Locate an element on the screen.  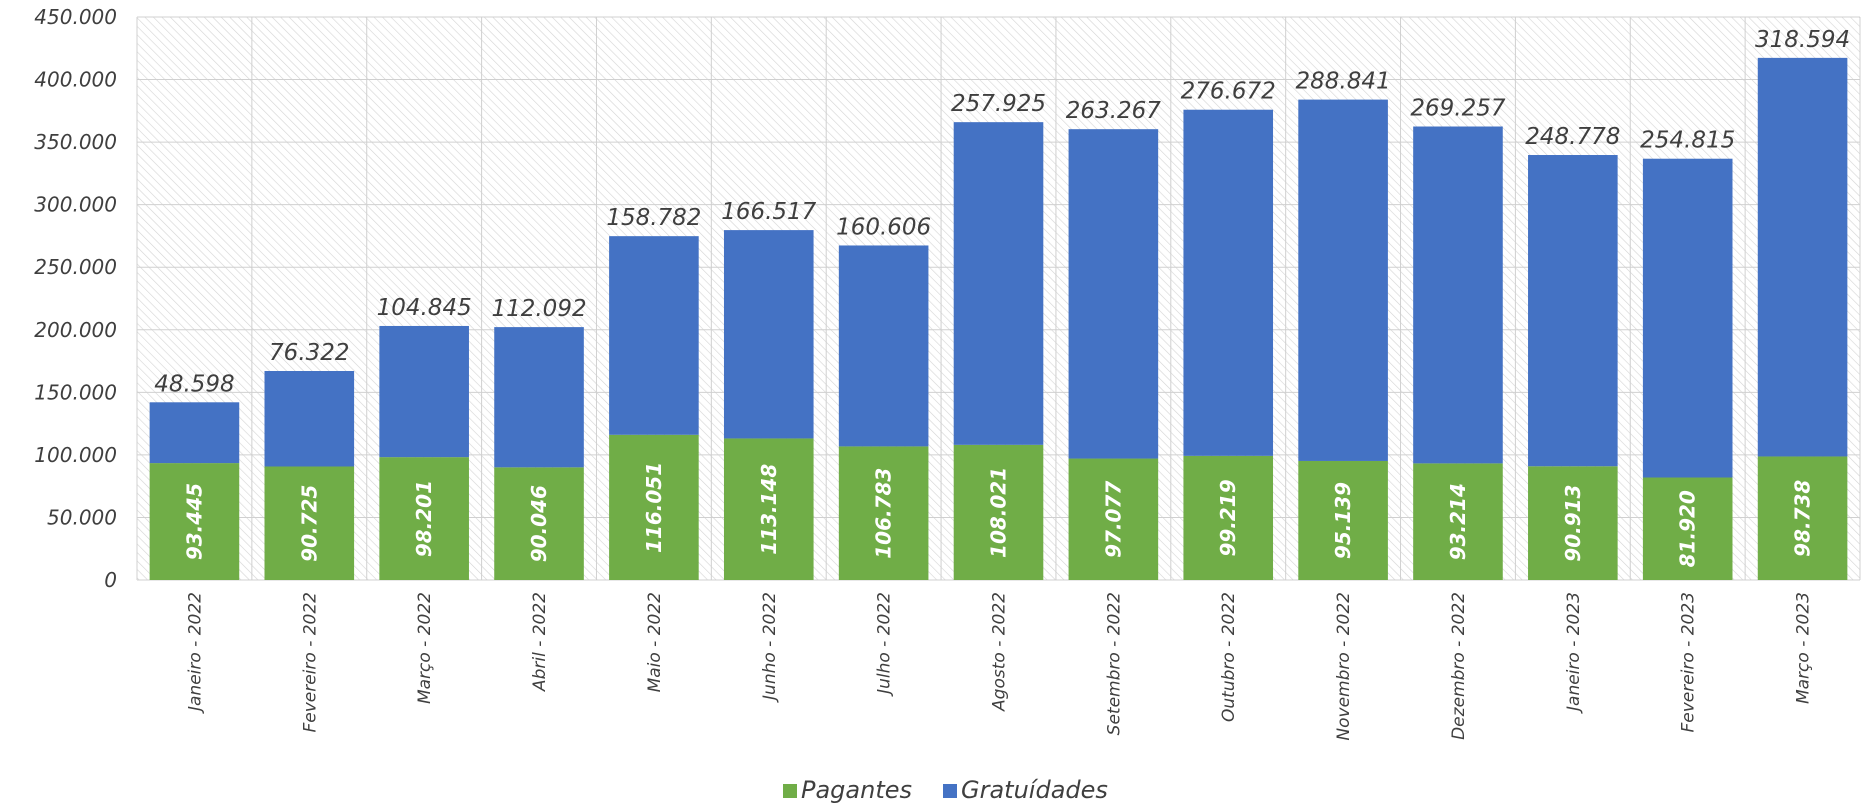
data-label-pagantes: 90.725 is located at coordinates (309, 523).